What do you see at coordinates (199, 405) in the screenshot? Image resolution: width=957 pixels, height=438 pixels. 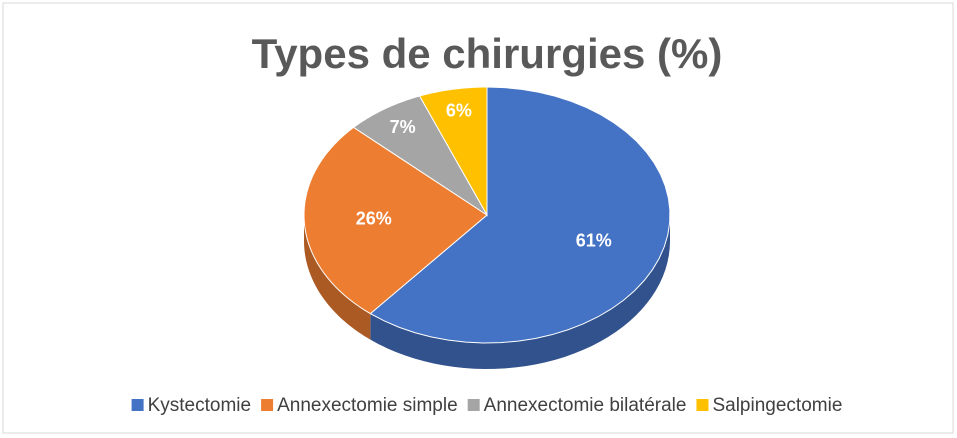 I see `legend-label: Kystectomie` at bounding box center [199, 405].